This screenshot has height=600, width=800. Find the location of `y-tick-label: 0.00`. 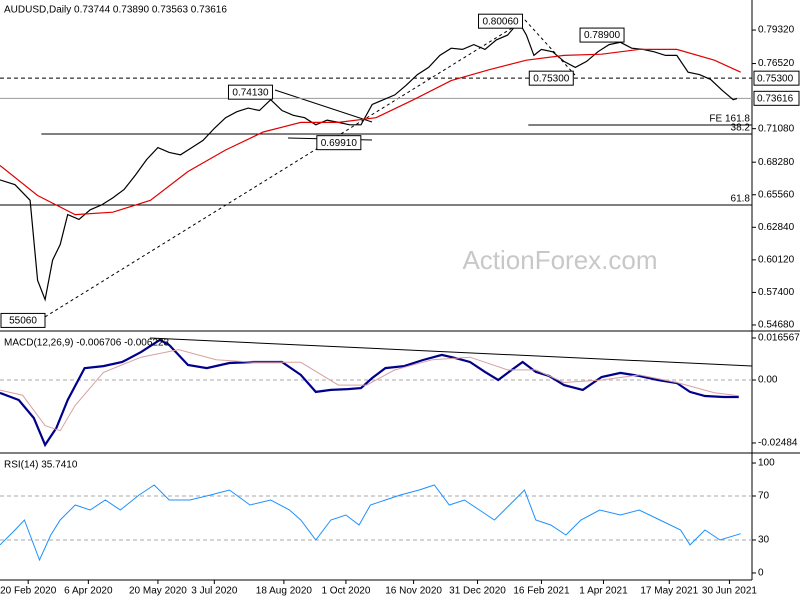

y-tick-label: 0.00 is located at coordinates (768, 380).